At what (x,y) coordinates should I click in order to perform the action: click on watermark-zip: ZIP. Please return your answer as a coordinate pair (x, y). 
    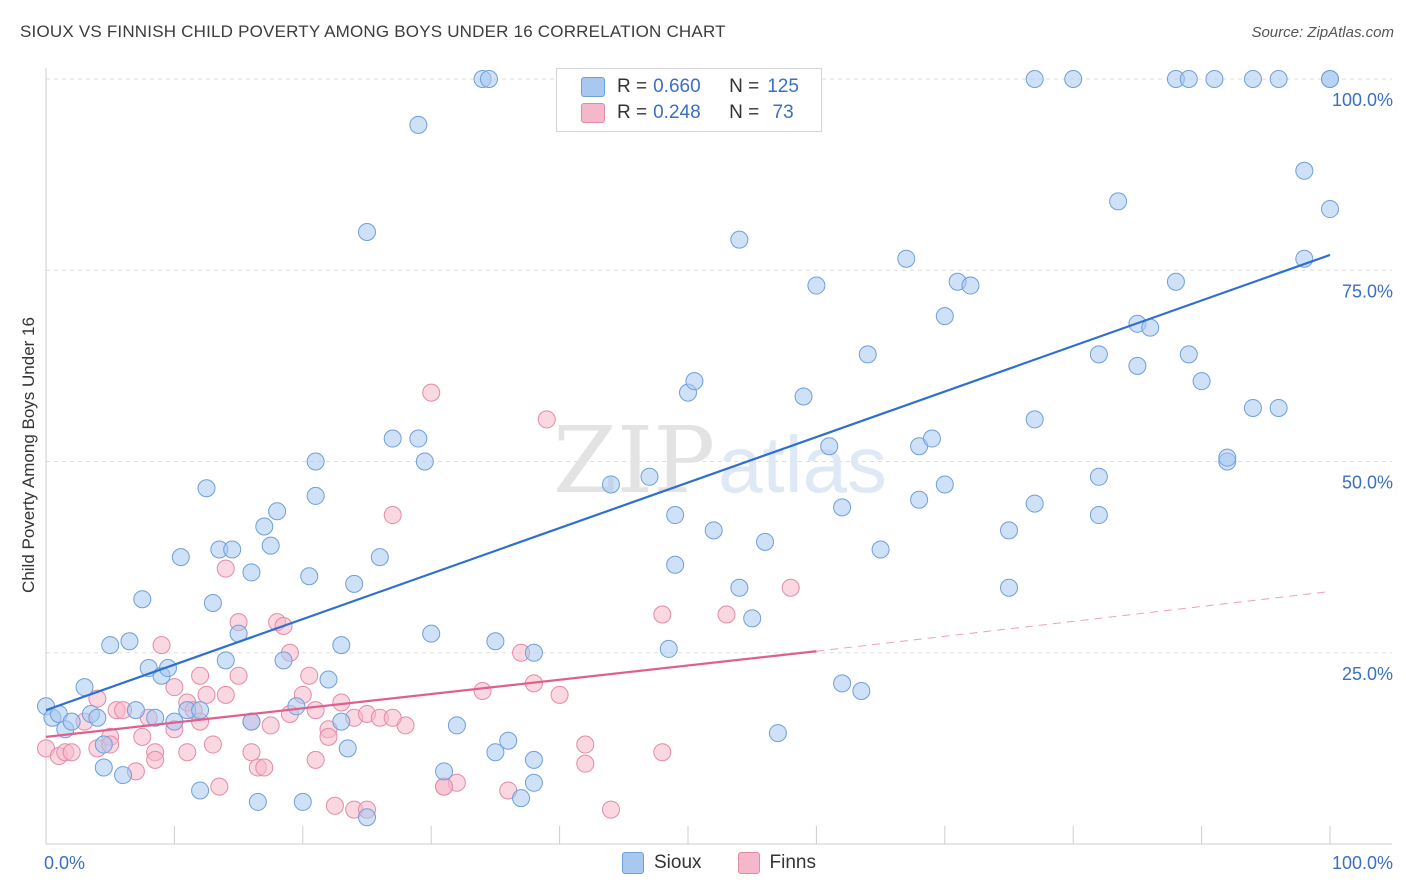
    Looking at the image, I should click on (634, 460).